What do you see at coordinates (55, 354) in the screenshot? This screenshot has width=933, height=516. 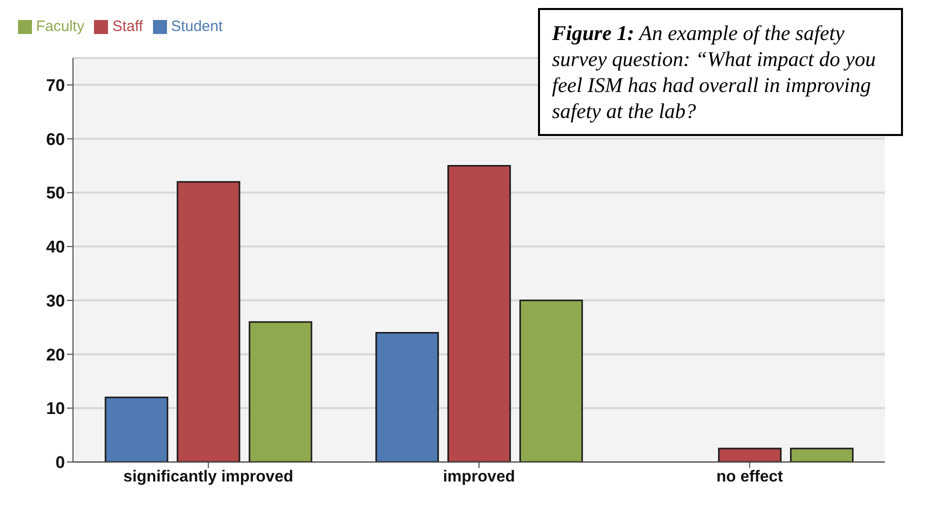 I see `y-tick-label: 20` at bounding box center [55, 354].